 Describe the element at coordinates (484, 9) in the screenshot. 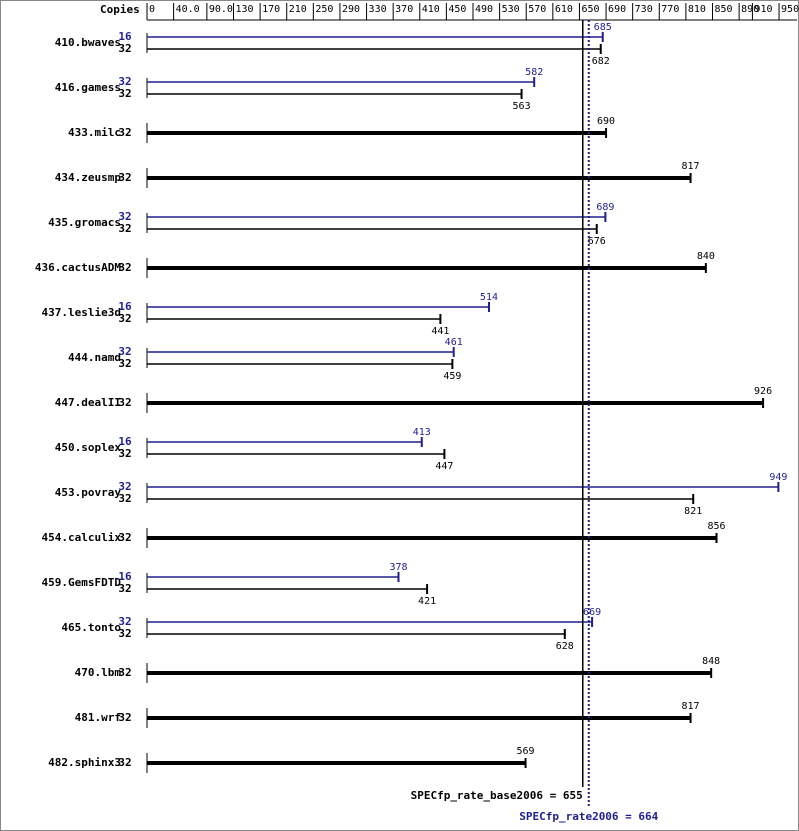

I see `x-tick-label: 490` at that location.